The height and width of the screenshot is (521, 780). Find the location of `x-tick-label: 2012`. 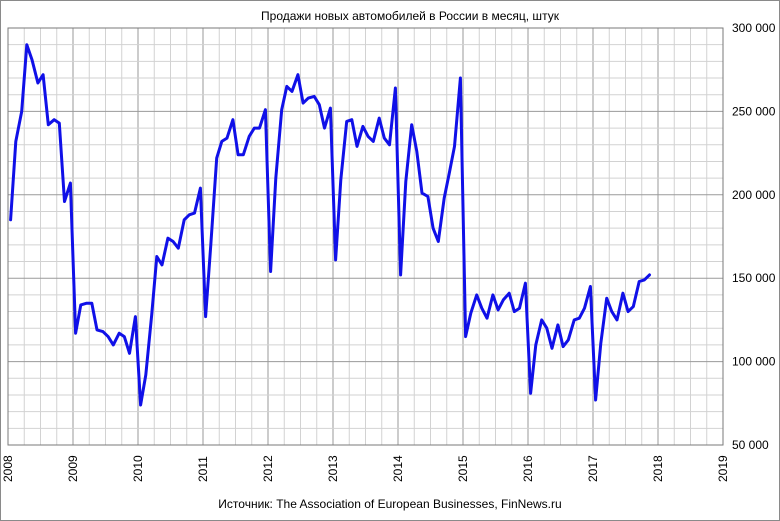

x-tick-label: 2012 is located at coordinates (268, 468).